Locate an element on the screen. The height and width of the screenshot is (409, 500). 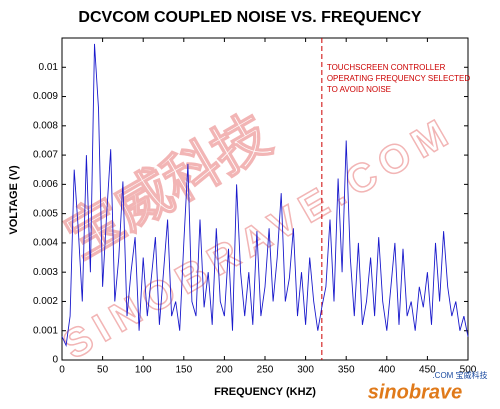
x-tick-label: 350 is located at coordinates (346, 370).